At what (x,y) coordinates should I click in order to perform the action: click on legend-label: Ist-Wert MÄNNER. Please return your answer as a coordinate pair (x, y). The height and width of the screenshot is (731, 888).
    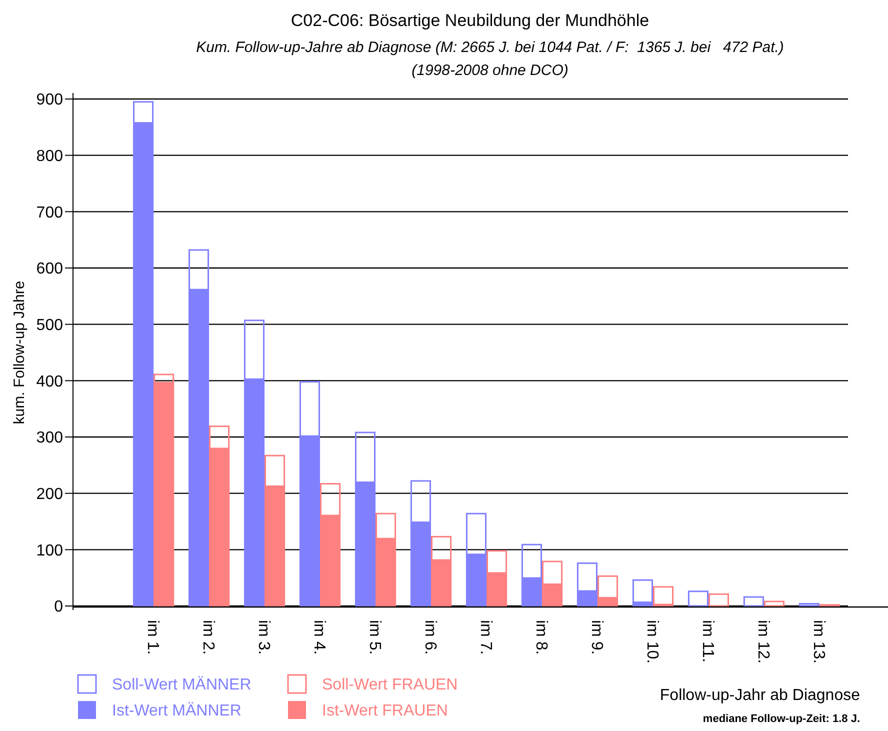
    Looking at the image, I should click on (177, 711).